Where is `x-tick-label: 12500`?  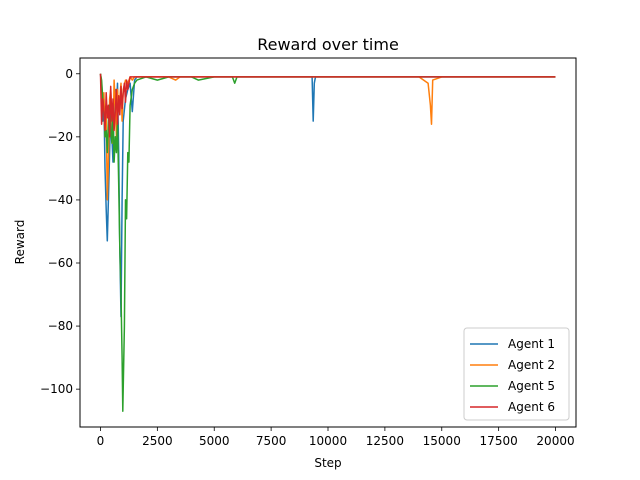 x-tick-label: 12500 is located at coordinates (385, 441).